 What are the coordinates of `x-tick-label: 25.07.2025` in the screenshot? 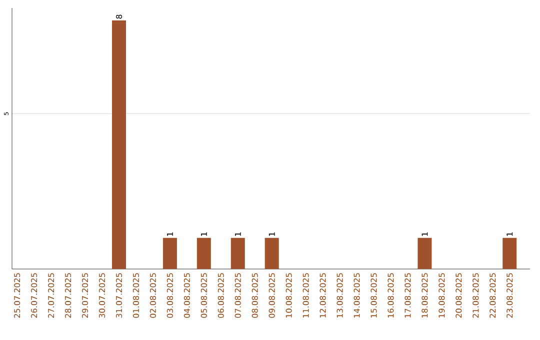 It's located at (17, 295).